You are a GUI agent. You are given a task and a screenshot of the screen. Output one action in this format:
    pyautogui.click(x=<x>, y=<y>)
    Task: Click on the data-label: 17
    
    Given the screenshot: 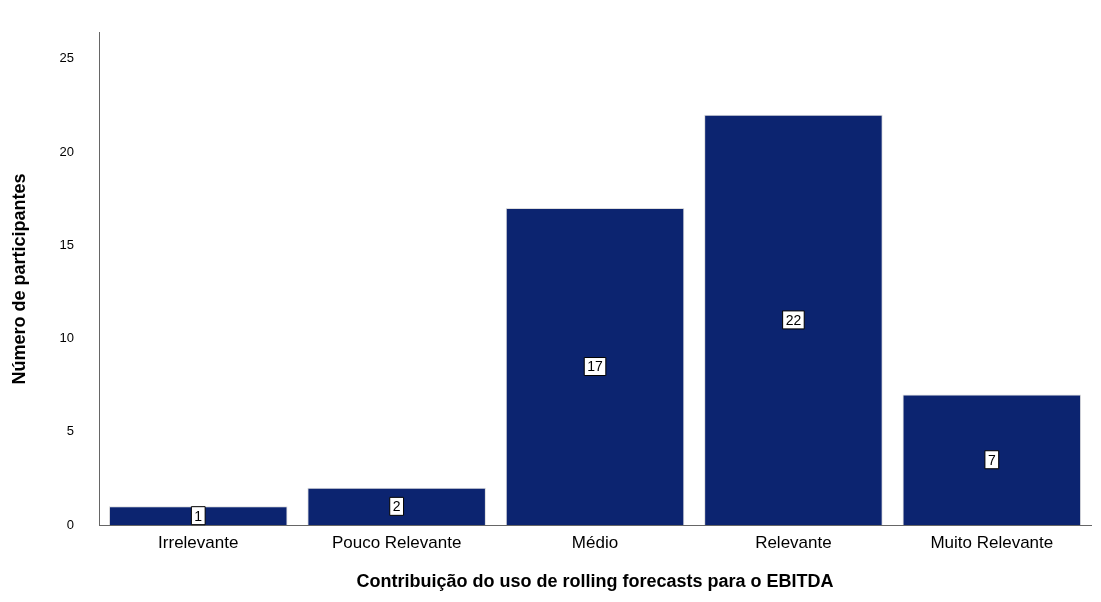 What is the action you would take?
    pyautogui.click(x=595, y=366)
    